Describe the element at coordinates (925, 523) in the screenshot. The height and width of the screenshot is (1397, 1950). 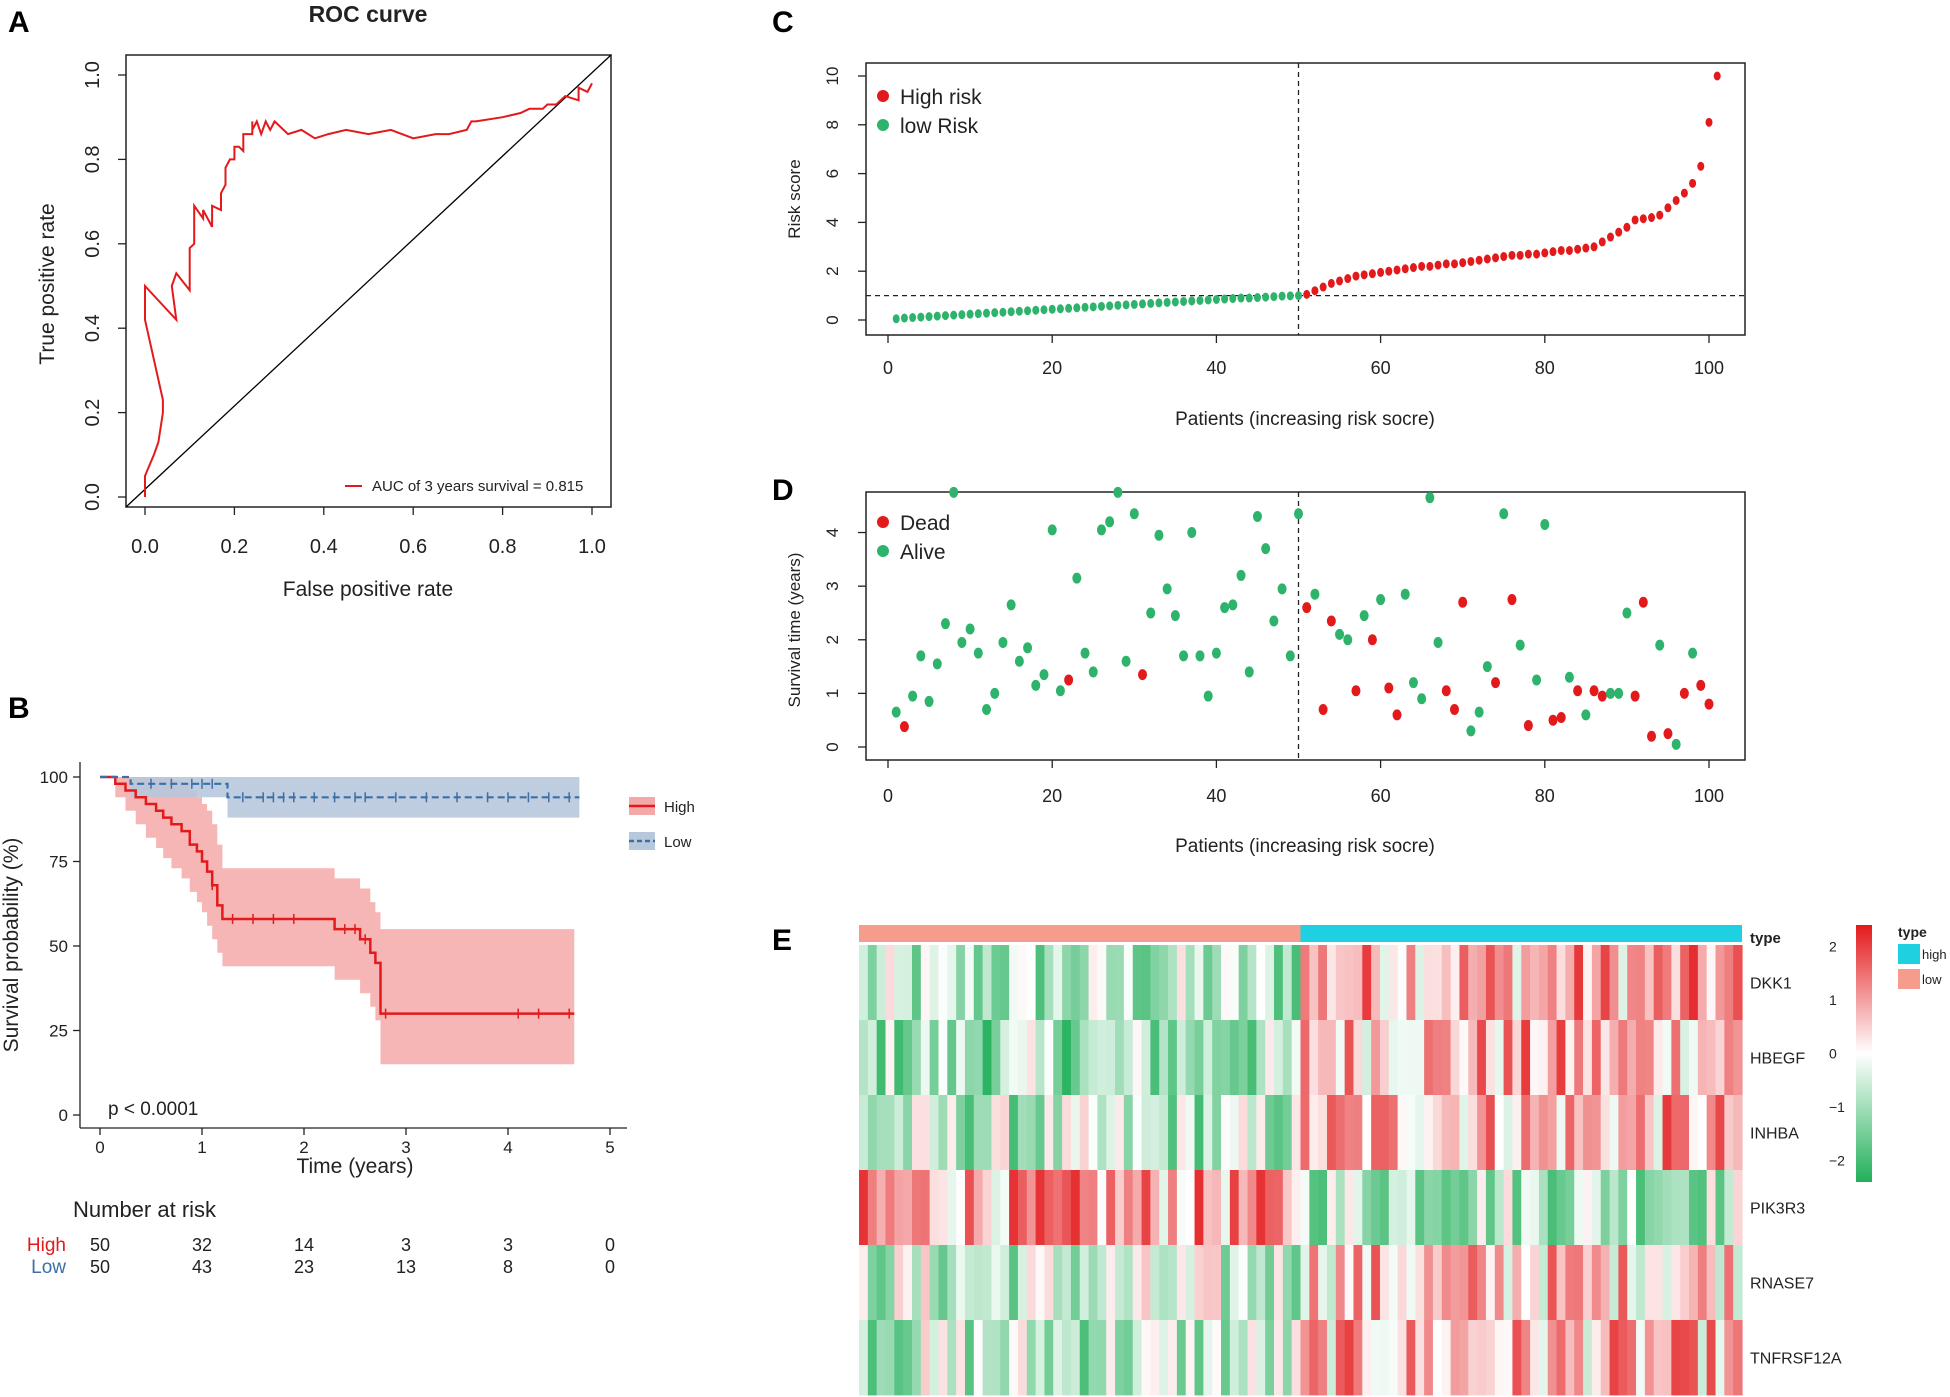
I see `survival-legend-dead-label: Dead` at that location.